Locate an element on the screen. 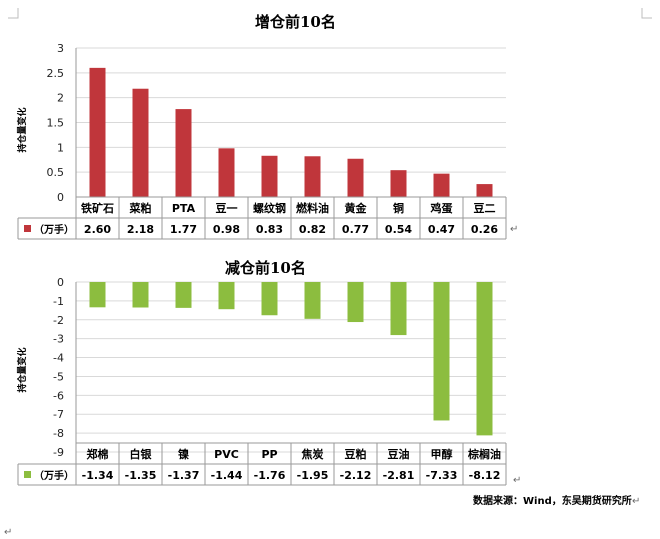 The width and height of the screenshot is (660, 539). chart1-category-label: 铜 is located at coordinates (398, 208).